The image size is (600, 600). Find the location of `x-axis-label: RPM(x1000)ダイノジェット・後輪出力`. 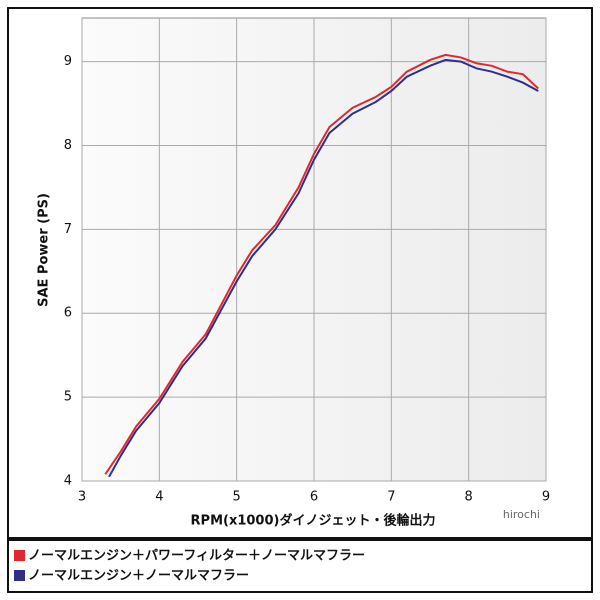

x-axis-label: RPM(x1000)ダイノジェット・後輪出力 is located at coordinates (313, 521).